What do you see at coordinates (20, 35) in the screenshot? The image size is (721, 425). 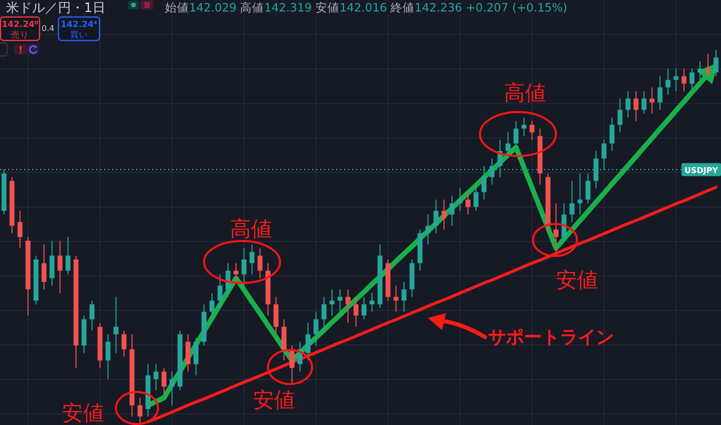 I see `annotation: 売り` at bounding box center [20, 35].